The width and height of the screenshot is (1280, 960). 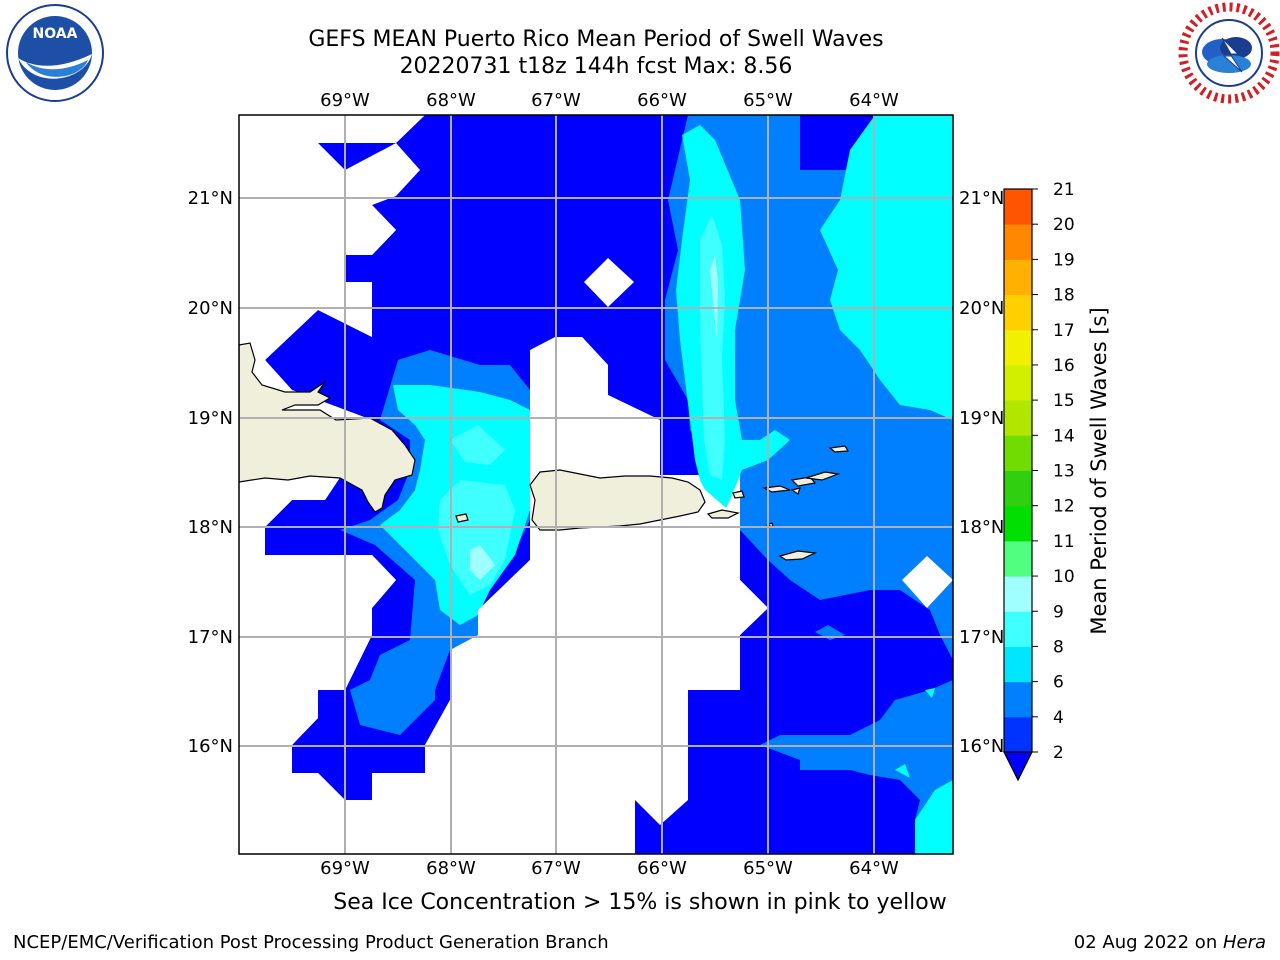 What do you see at coordinates (1039, 481) in the screenshot?
I see `colorbar: 2 4 6 8 9 10 11 12 13 14 15 16 17 18 19 20 21` at bounding box center [1039, 481].